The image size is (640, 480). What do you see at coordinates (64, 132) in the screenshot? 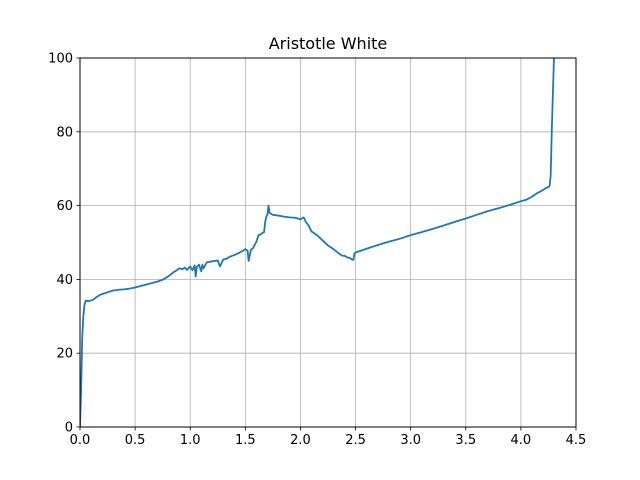
I see `y-tick-label: 80` at bounding box center [64, 132].